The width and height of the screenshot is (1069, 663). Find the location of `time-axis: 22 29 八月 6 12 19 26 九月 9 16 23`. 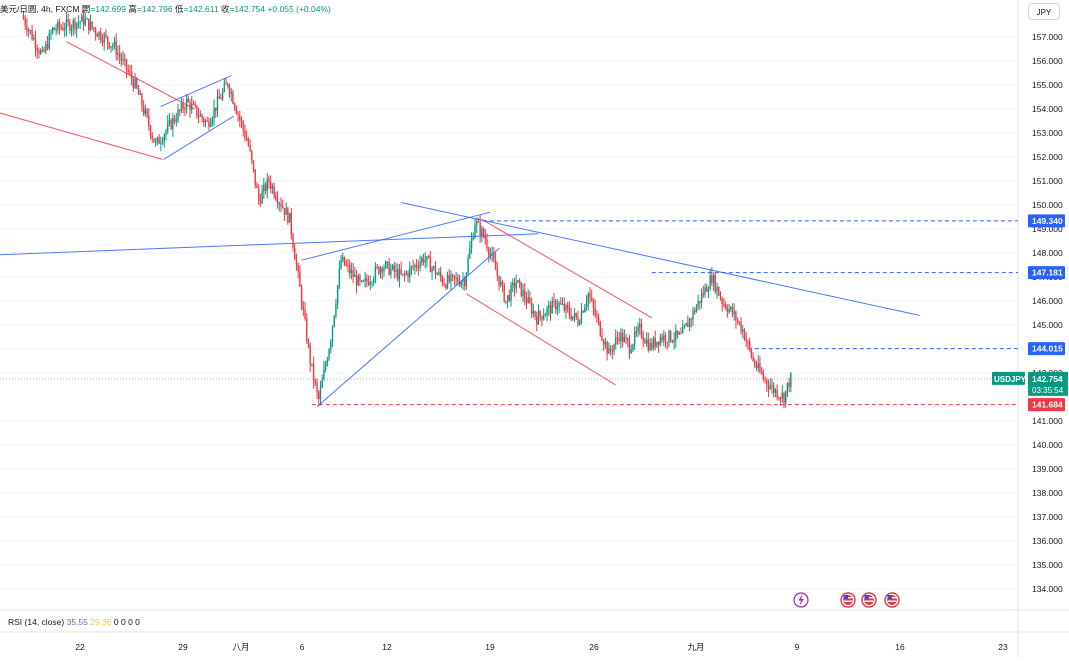

time-axis: 22 29 八月 6 12 19 26 九月 9 16 23 is located at coordinates (541, 647).